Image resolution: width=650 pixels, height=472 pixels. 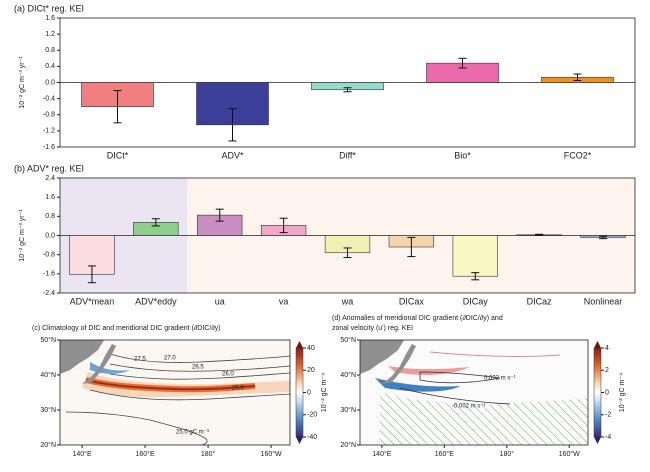 I want to click on contour-label: 27.5, so click(x=140, y=360).